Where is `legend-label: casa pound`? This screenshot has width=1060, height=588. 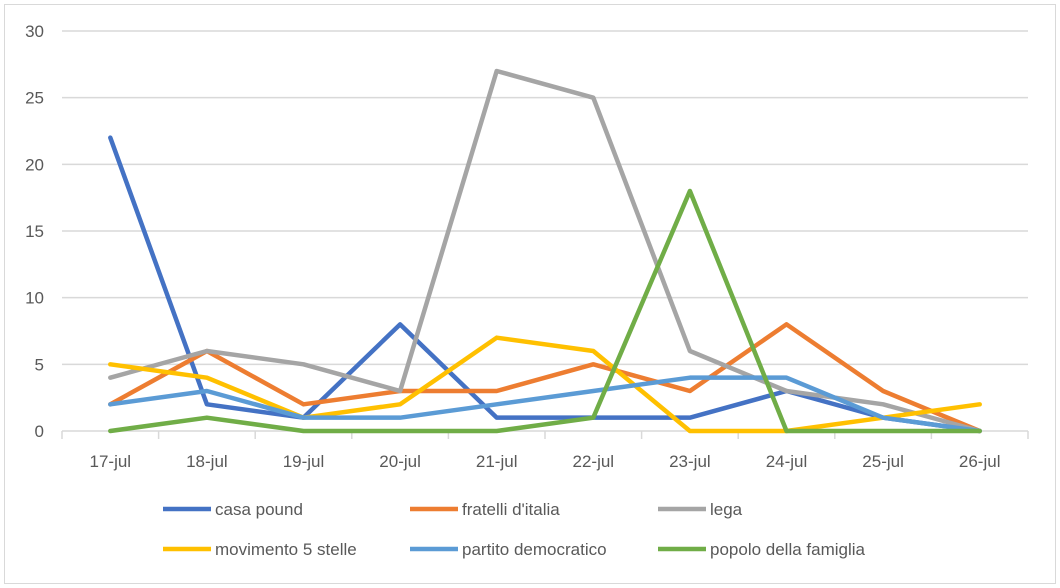 legend-label: casa pound is located at coordinates (259, 509).